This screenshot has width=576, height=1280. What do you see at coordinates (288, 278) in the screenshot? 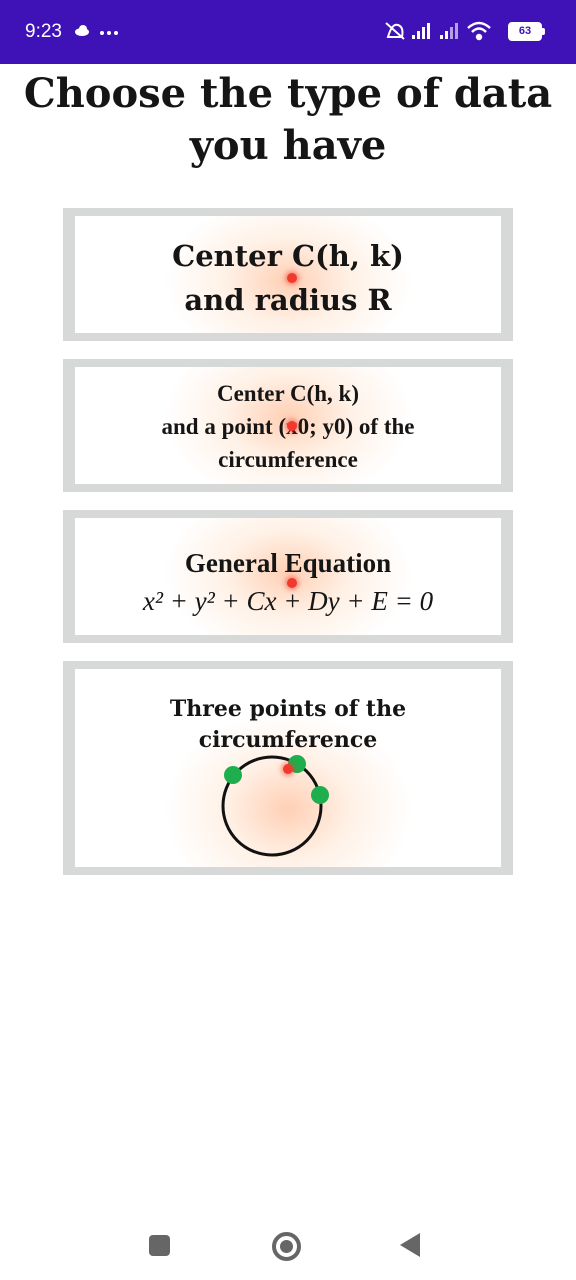
I see `option-label: Center C(h, k) and radius R` at bounding box center [288, 278].